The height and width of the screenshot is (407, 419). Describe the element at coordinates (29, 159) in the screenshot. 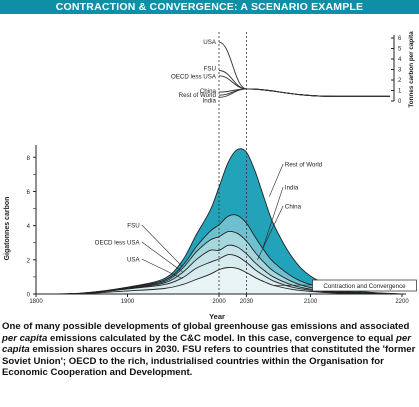

I see `y-tick-label: 8` at that location.